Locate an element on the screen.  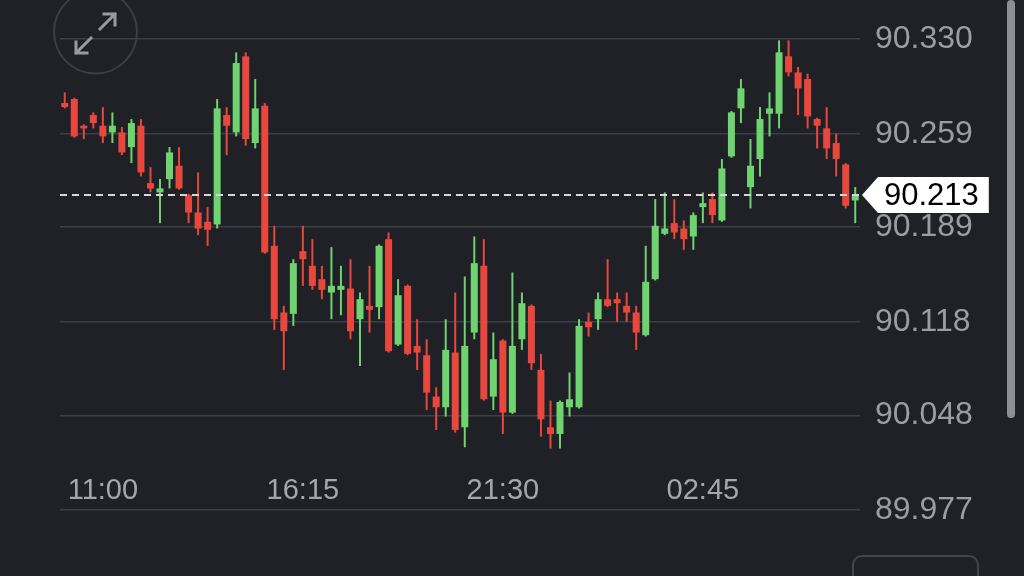
x-tick-label: 21:30 is located at coordinates (503, 488).